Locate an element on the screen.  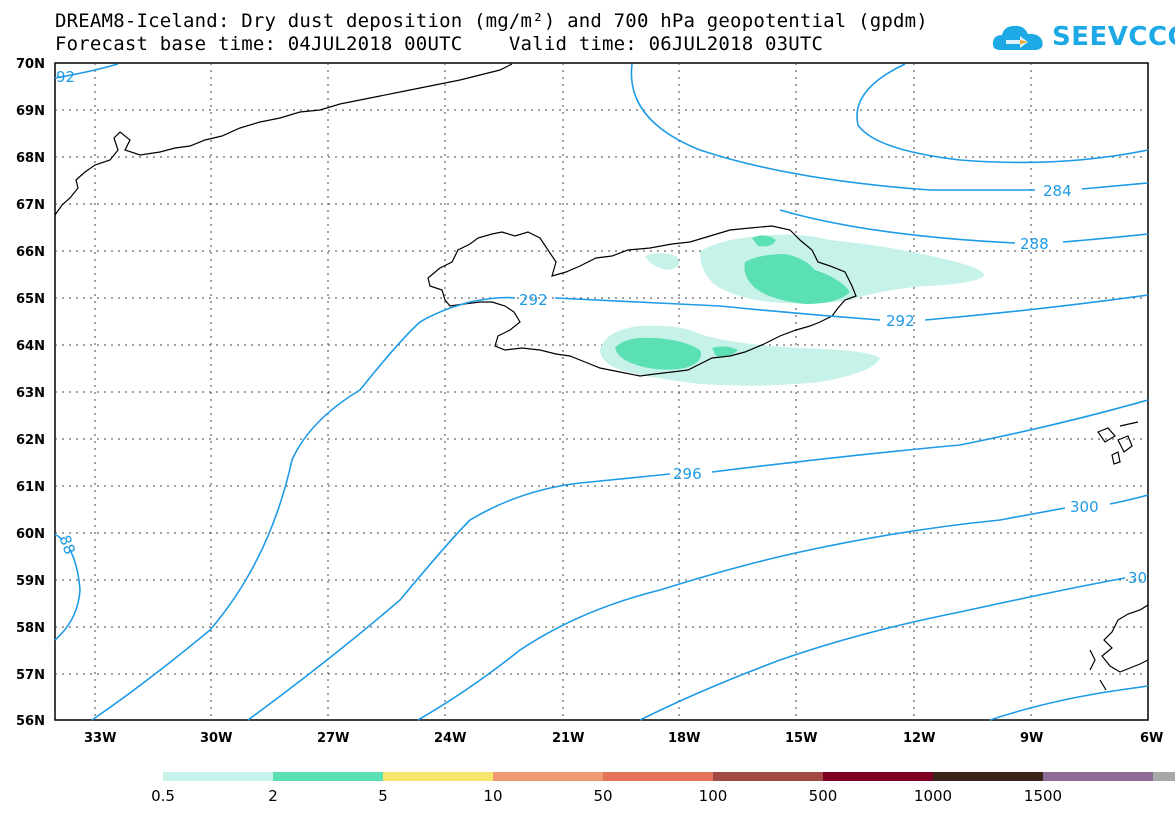
contour-label: 296 is located at coordinates (687, 474).